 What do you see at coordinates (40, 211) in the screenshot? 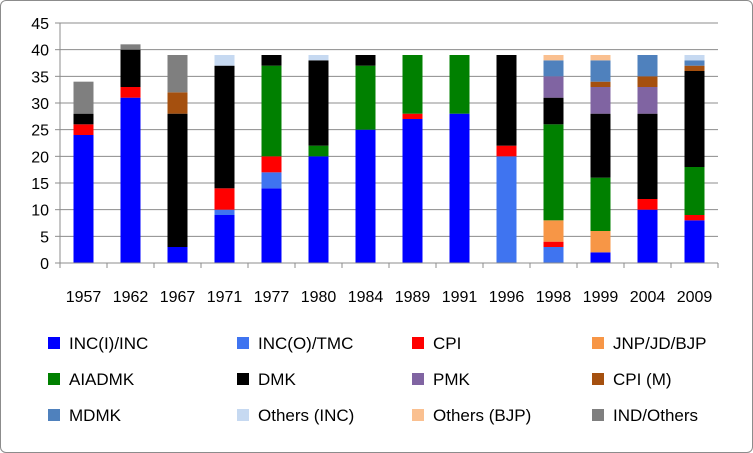
I see `y-tick-label: 10` at bounding box center [40, 211].